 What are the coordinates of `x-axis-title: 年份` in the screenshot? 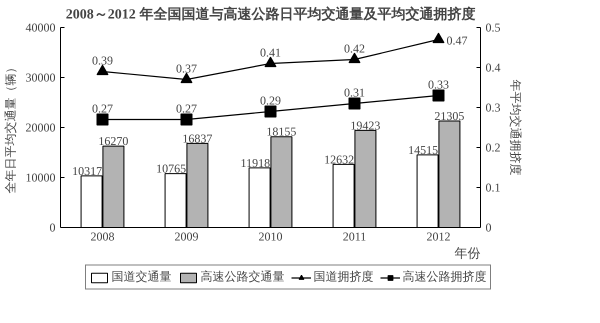 It's located at (467, 253).